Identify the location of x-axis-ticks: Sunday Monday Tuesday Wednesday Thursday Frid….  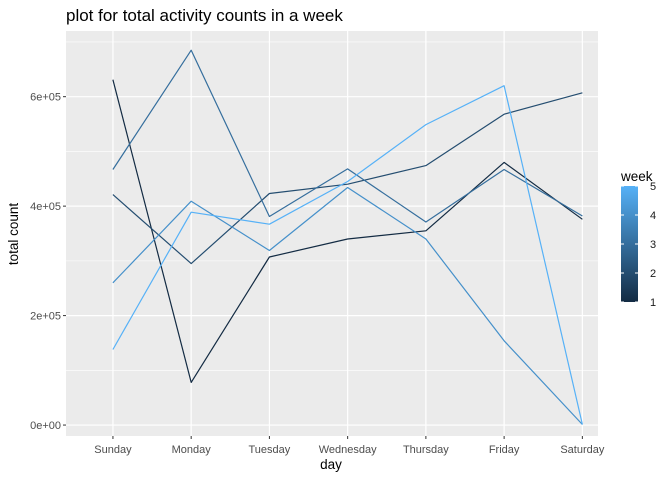
(349, 446).